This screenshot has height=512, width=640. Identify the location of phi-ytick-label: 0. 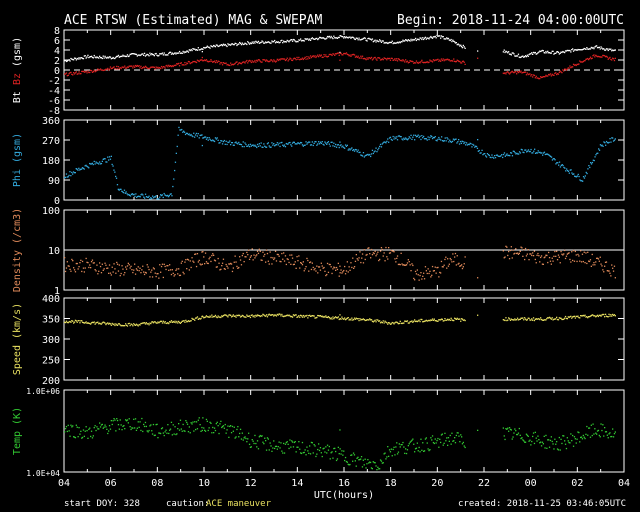
(57, 201).